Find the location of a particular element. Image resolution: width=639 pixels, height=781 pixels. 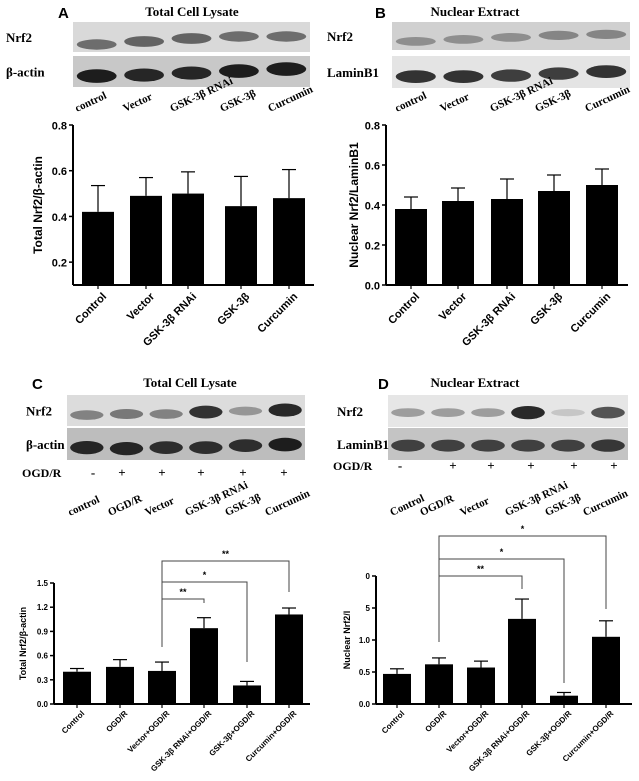

lane-label: control is located at coordinates (90, 102).